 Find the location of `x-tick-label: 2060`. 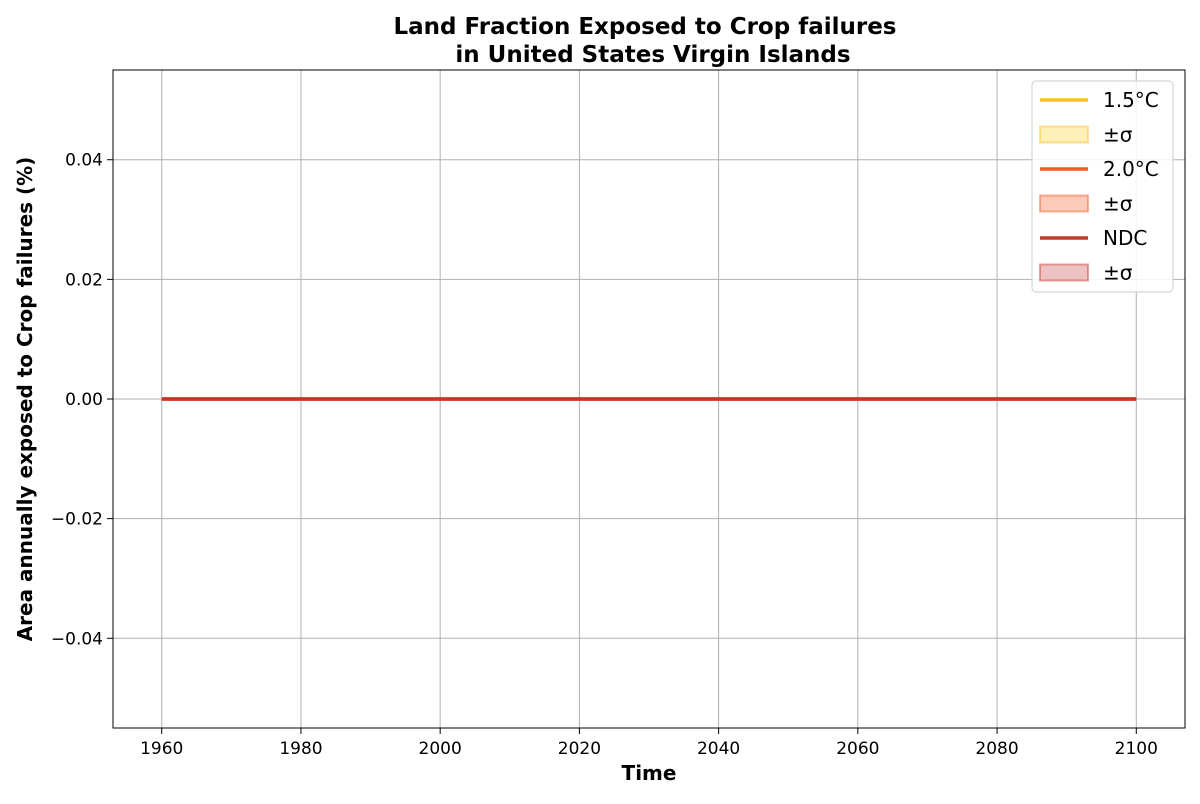

x-tick-label: 2060 is located at coordinates (857, 749).